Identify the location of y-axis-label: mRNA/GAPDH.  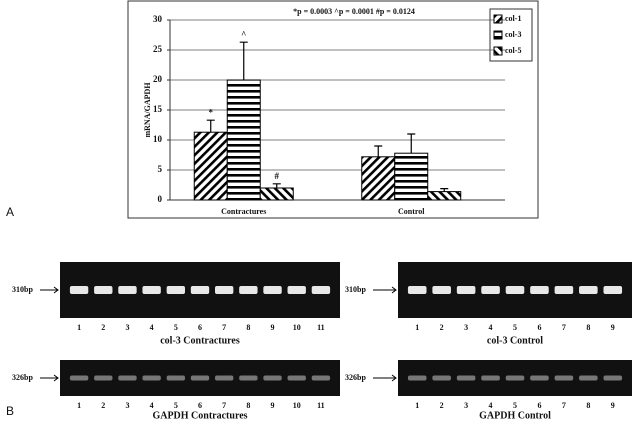
(147, 110).